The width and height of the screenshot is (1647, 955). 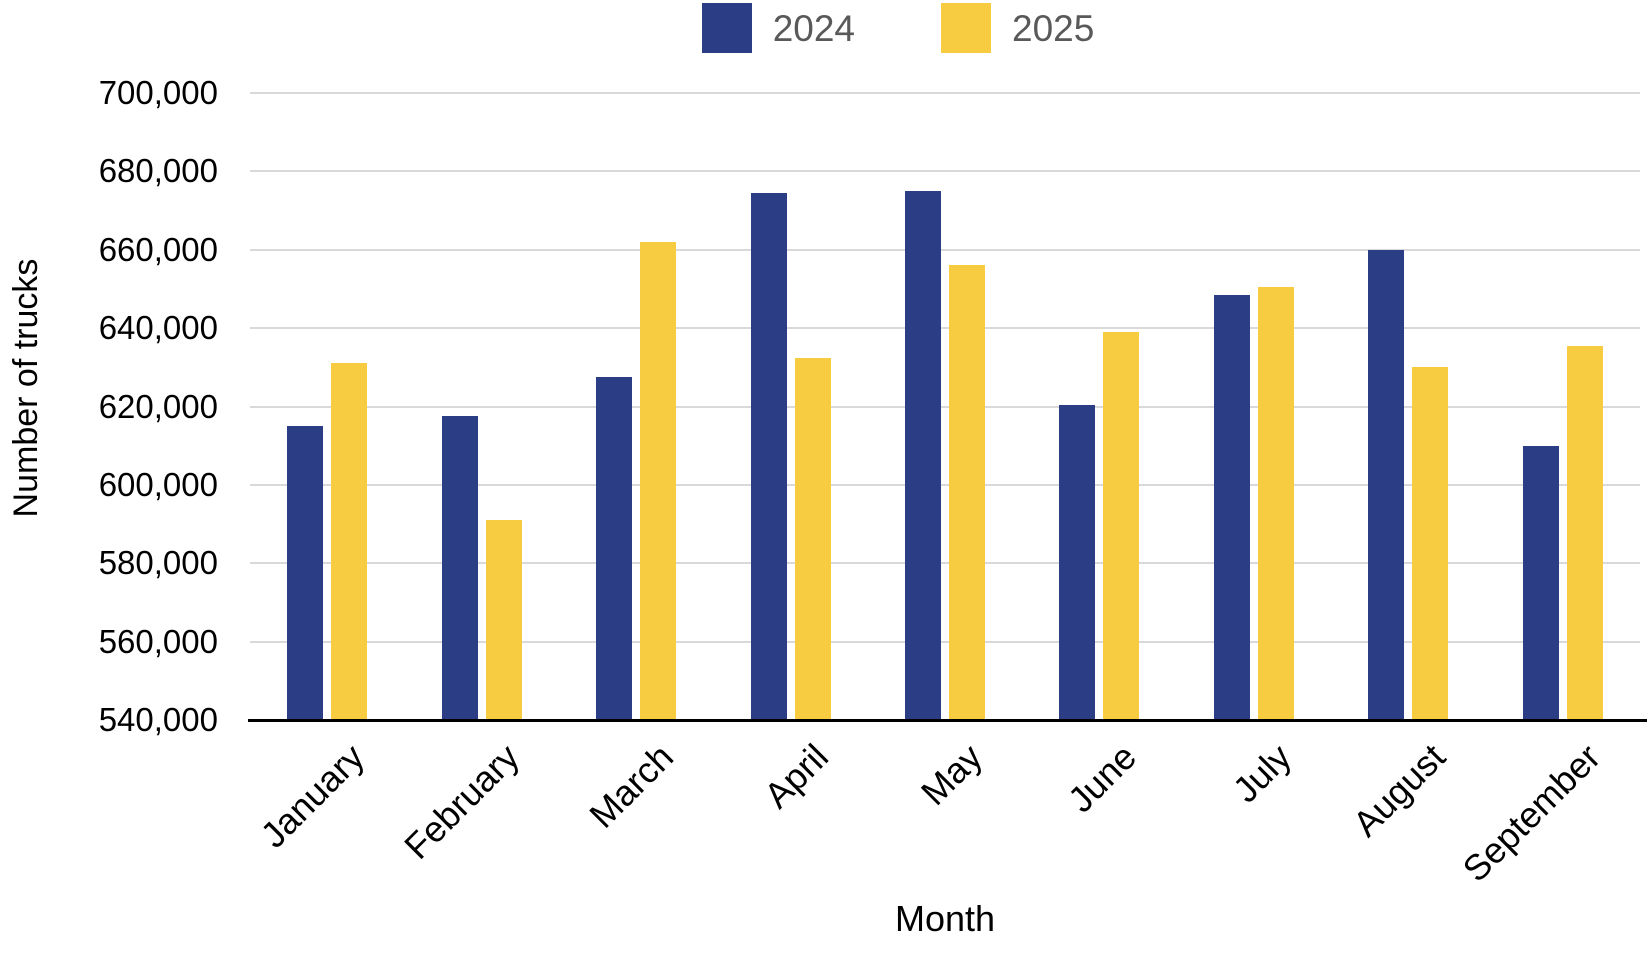 I want to click on bar-2024-january, so click(x=305, y=573).